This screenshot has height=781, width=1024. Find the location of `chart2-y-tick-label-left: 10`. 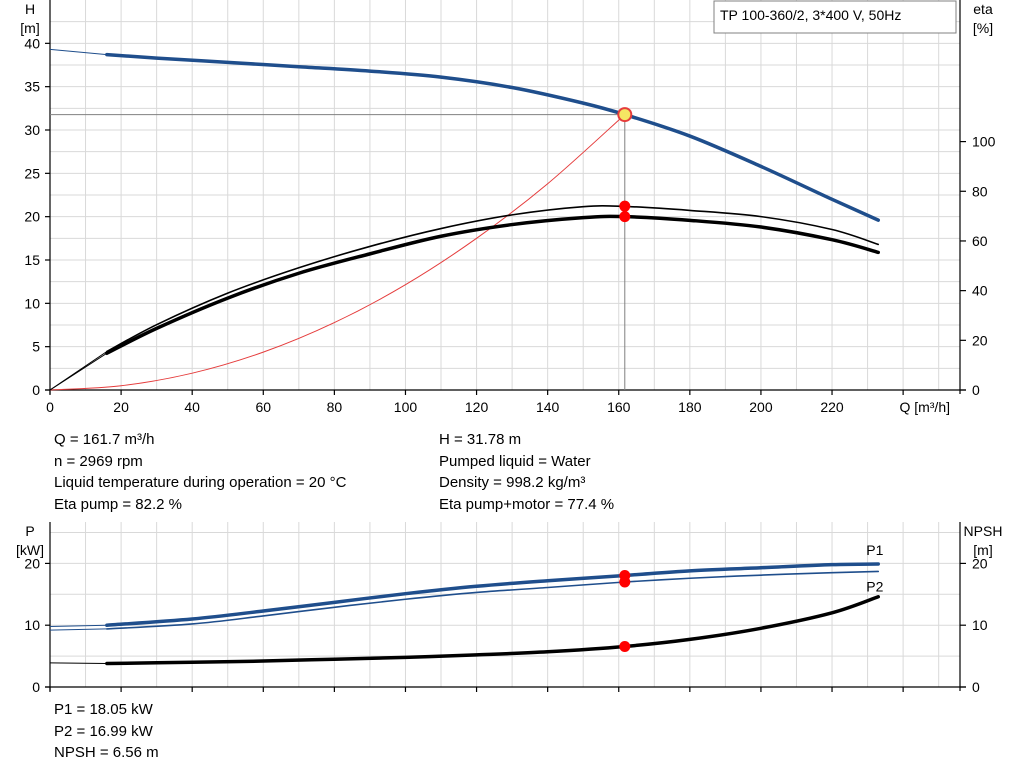

chart2-y-tick-label-left: 10 is located at coordinates (32, 625).